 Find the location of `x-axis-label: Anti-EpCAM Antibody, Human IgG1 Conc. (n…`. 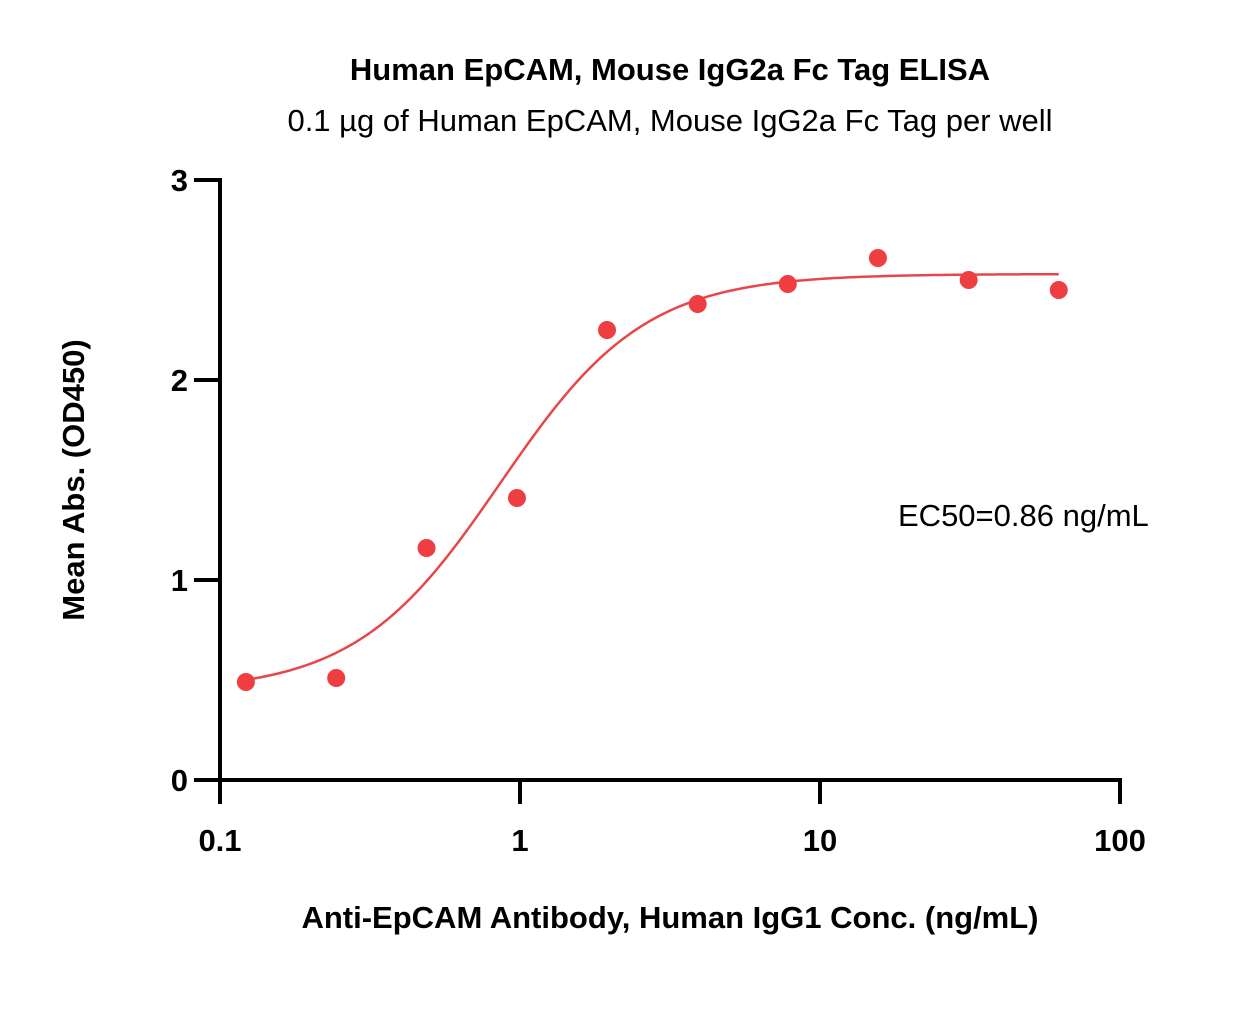

x-axis-label: Anti-EpCAM Antibody, Human IgG1 Conc. (n… is located at coordinates (669, 917).